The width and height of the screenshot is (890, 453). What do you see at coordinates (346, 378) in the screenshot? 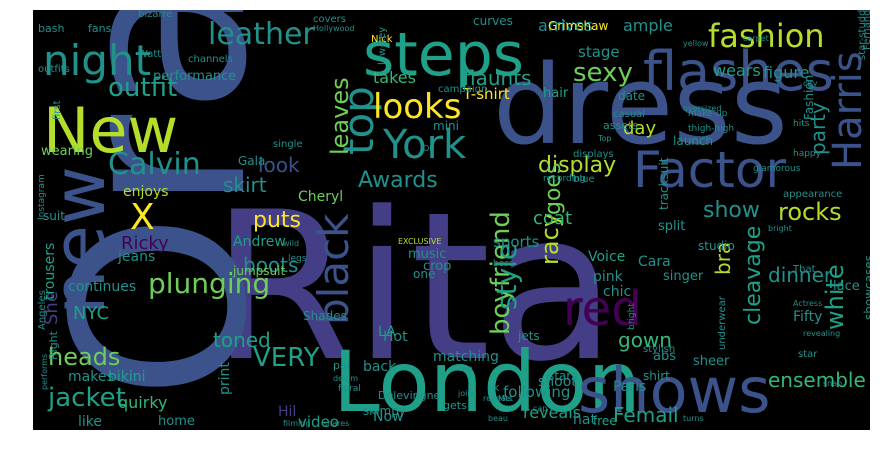
I see `word-denim: denim` at bounding box center [346, 378].